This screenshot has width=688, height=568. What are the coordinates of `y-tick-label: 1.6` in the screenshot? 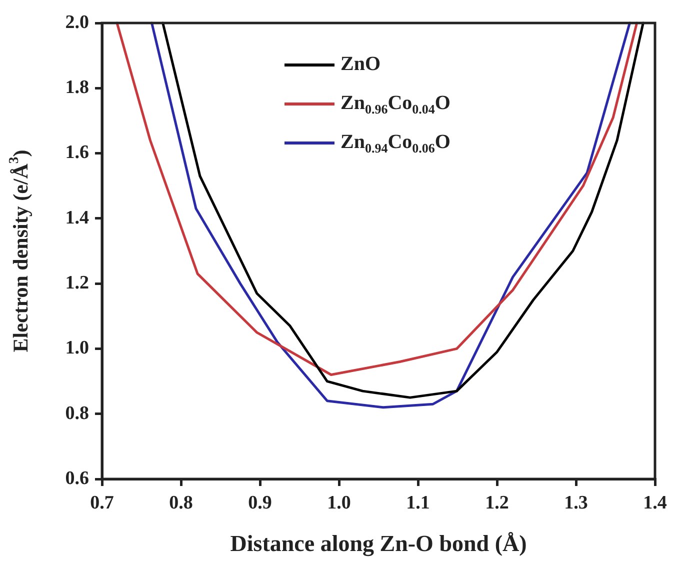 It's located at (77, 153).